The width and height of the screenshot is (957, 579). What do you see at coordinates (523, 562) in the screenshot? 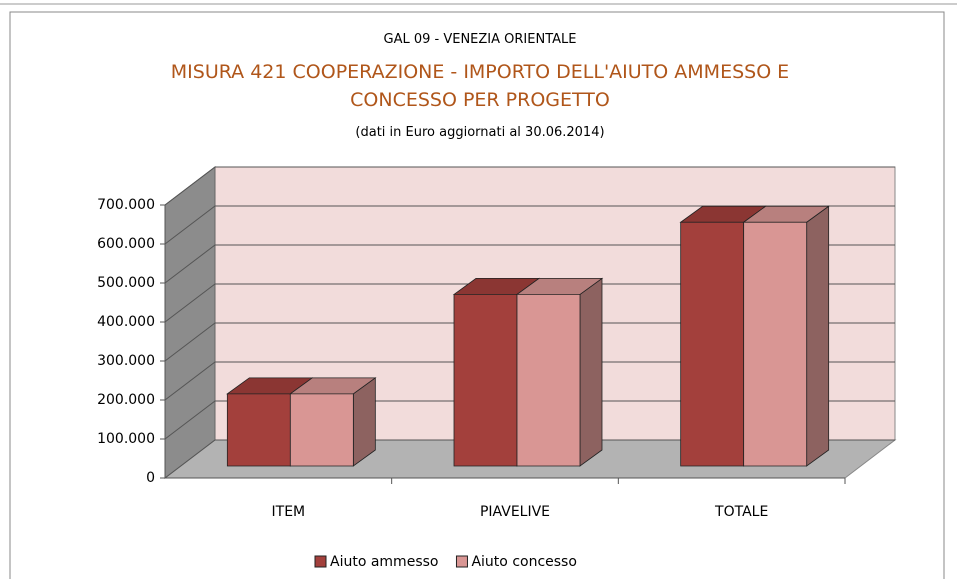
I see `legend-label: Aiuto concesso` at bounding box center [523, 562].